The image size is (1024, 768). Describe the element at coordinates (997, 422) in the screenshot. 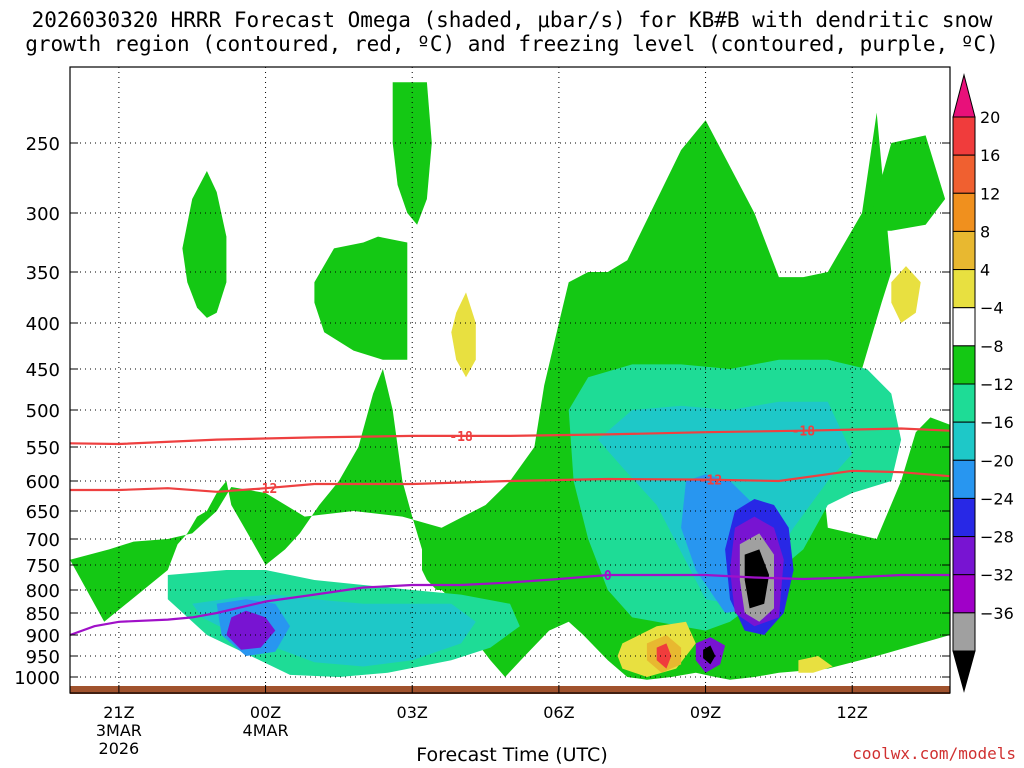

I see `colorbar-label: −16` at that location.